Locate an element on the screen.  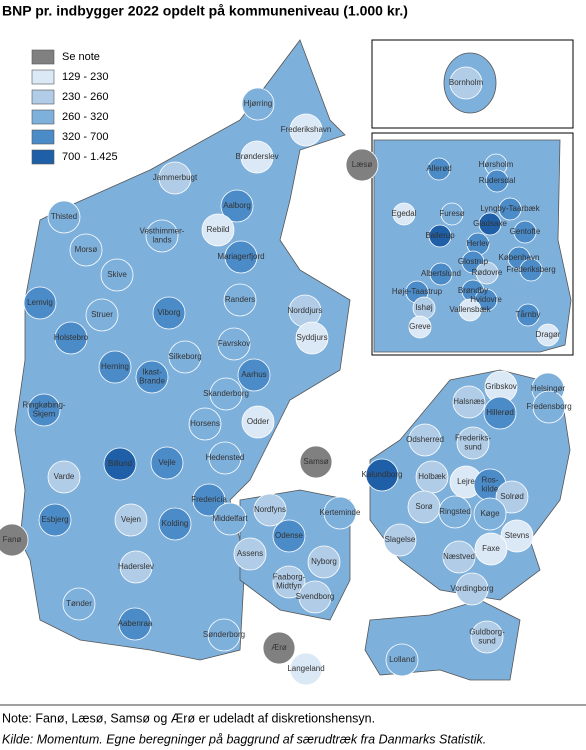
municipality-label: Frederiks-sund is located at coordinates (473, 443).